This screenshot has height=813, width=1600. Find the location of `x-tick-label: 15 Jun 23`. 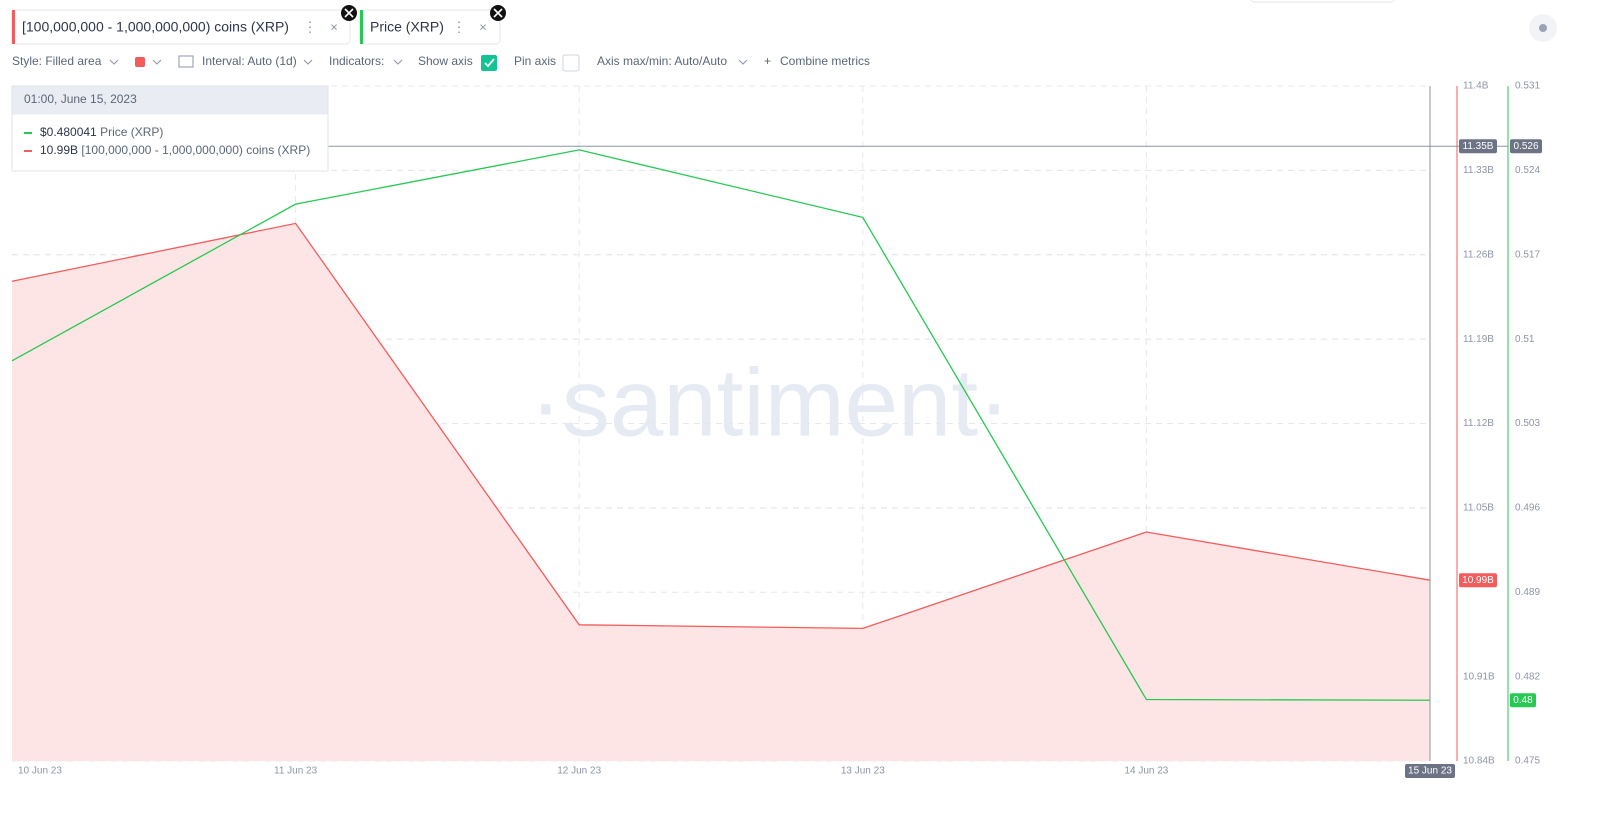

x-tick-label: 15 Jun 23 is located at coordinates (1430, 771).